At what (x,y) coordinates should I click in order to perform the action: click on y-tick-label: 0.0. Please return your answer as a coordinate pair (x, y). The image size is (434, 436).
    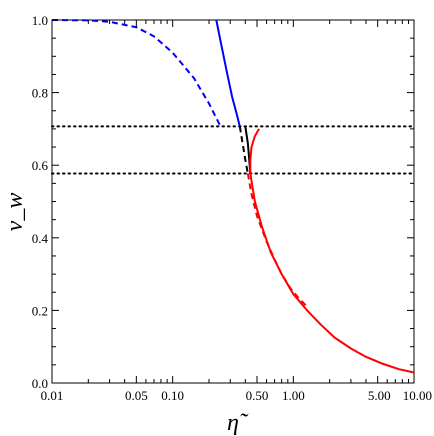
    Looking at the image, I should click on (40, 383).